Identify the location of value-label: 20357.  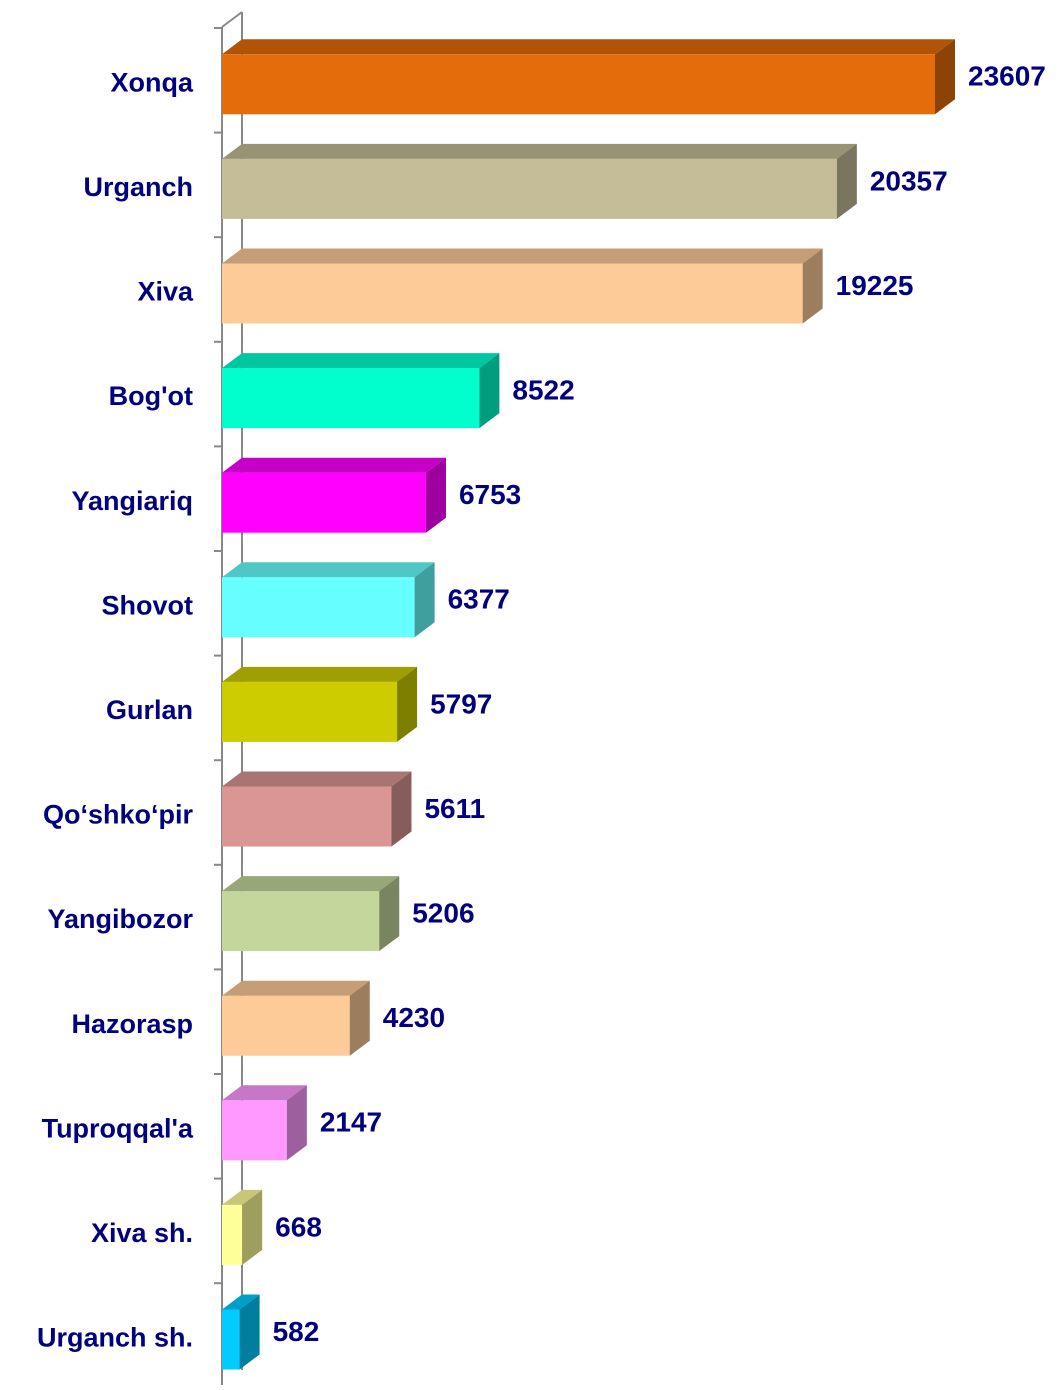
(909, 180).